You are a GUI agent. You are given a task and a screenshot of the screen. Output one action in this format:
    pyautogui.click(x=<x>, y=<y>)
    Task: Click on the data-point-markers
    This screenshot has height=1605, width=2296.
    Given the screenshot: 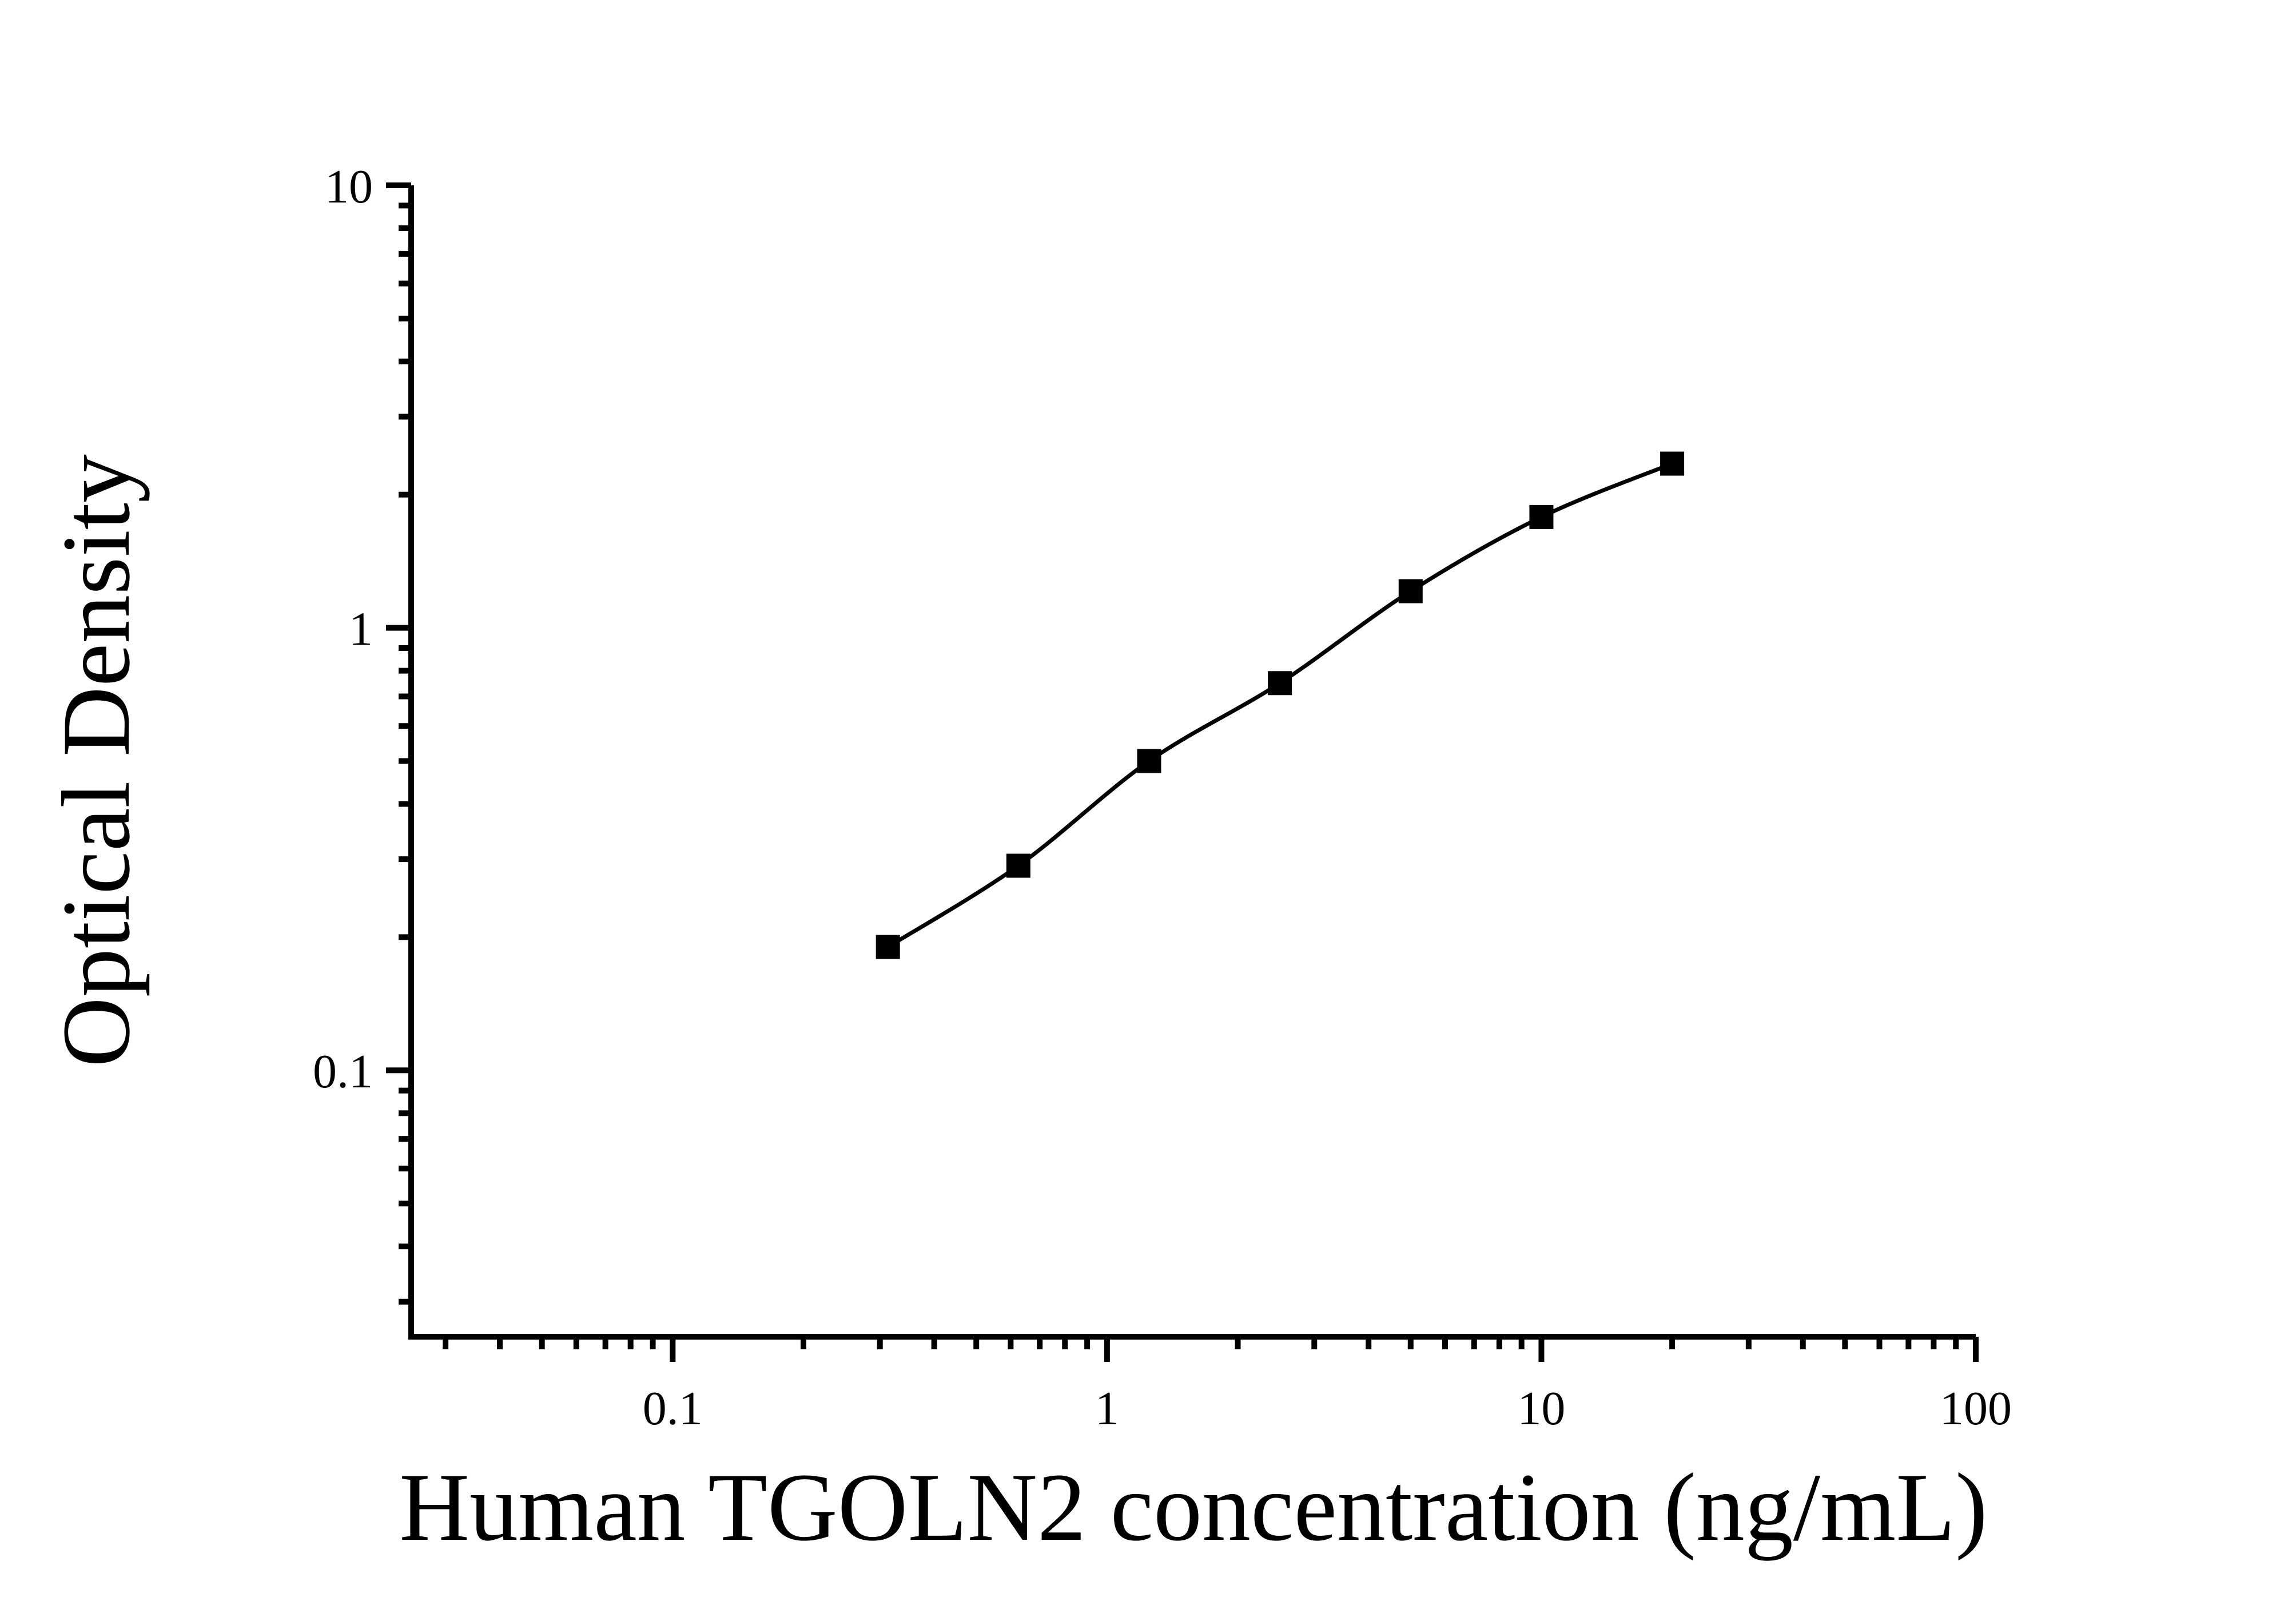 What is the action you would take?
    pyautogui.click(x=1281, y=705)
    